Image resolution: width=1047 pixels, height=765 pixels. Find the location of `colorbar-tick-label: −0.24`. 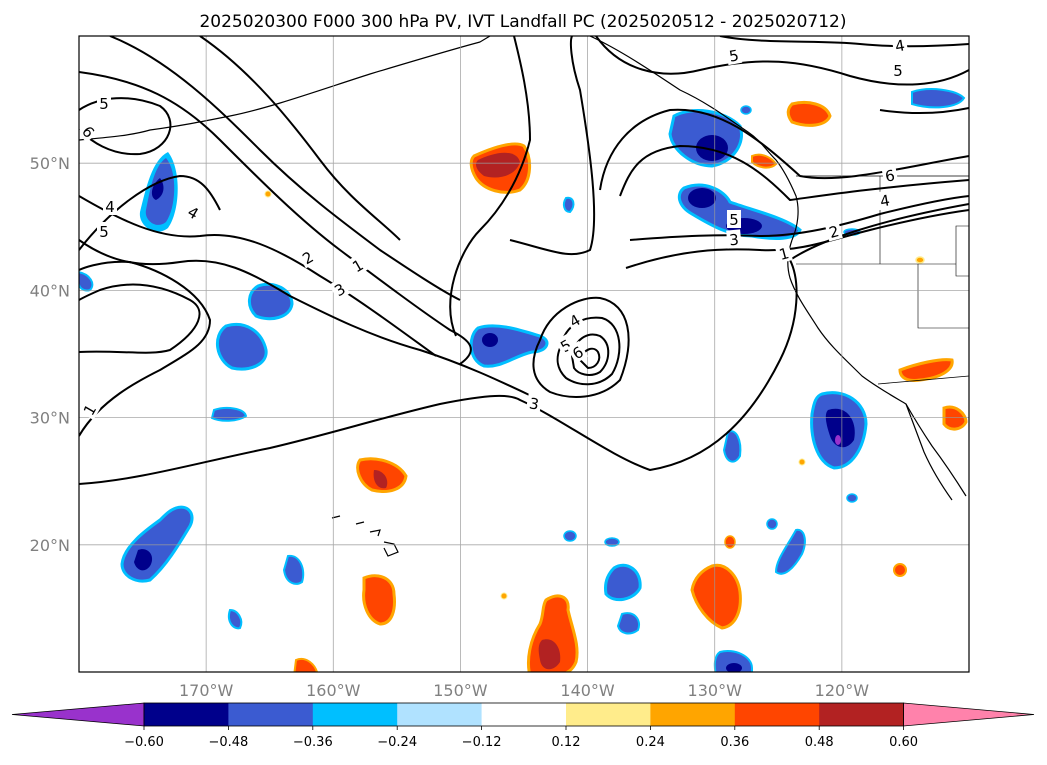

colorbar-tick-label: −0.24 is located at coordinates (397, 742).